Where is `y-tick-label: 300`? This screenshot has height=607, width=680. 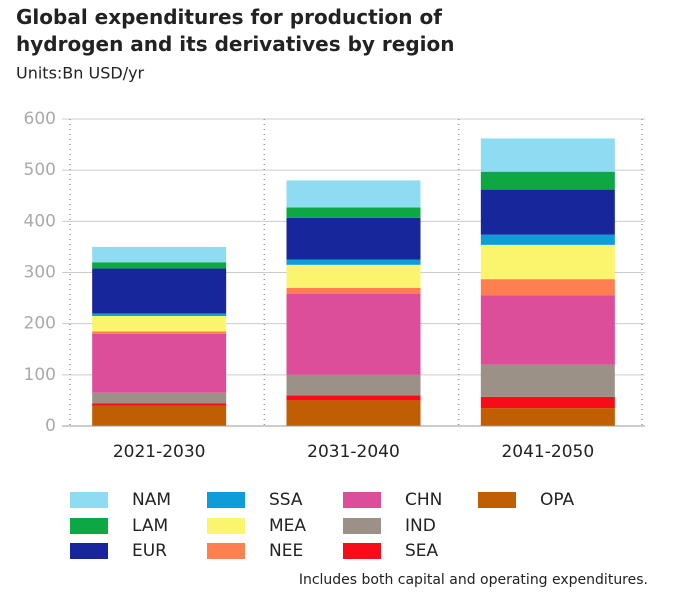 y-tick-label: 300 is located at coordinates (40, 273).